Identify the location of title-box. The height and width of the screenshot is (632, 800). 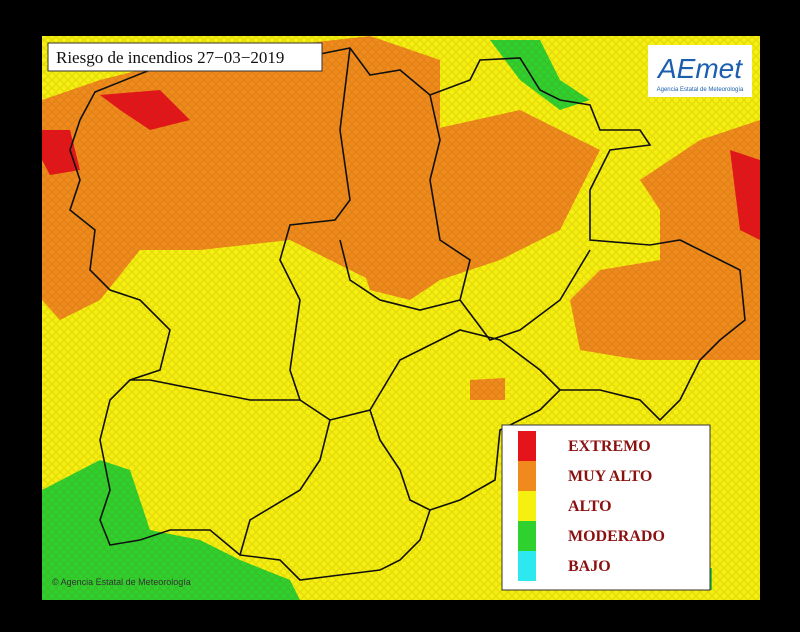
(185, 57).